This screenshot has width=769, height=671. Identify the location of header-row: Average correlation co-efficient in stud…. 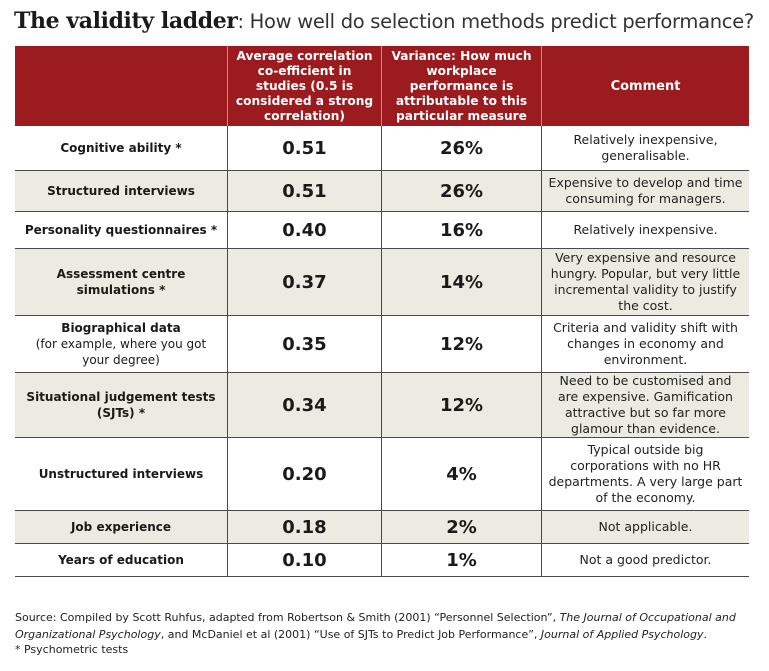
(382, 86).